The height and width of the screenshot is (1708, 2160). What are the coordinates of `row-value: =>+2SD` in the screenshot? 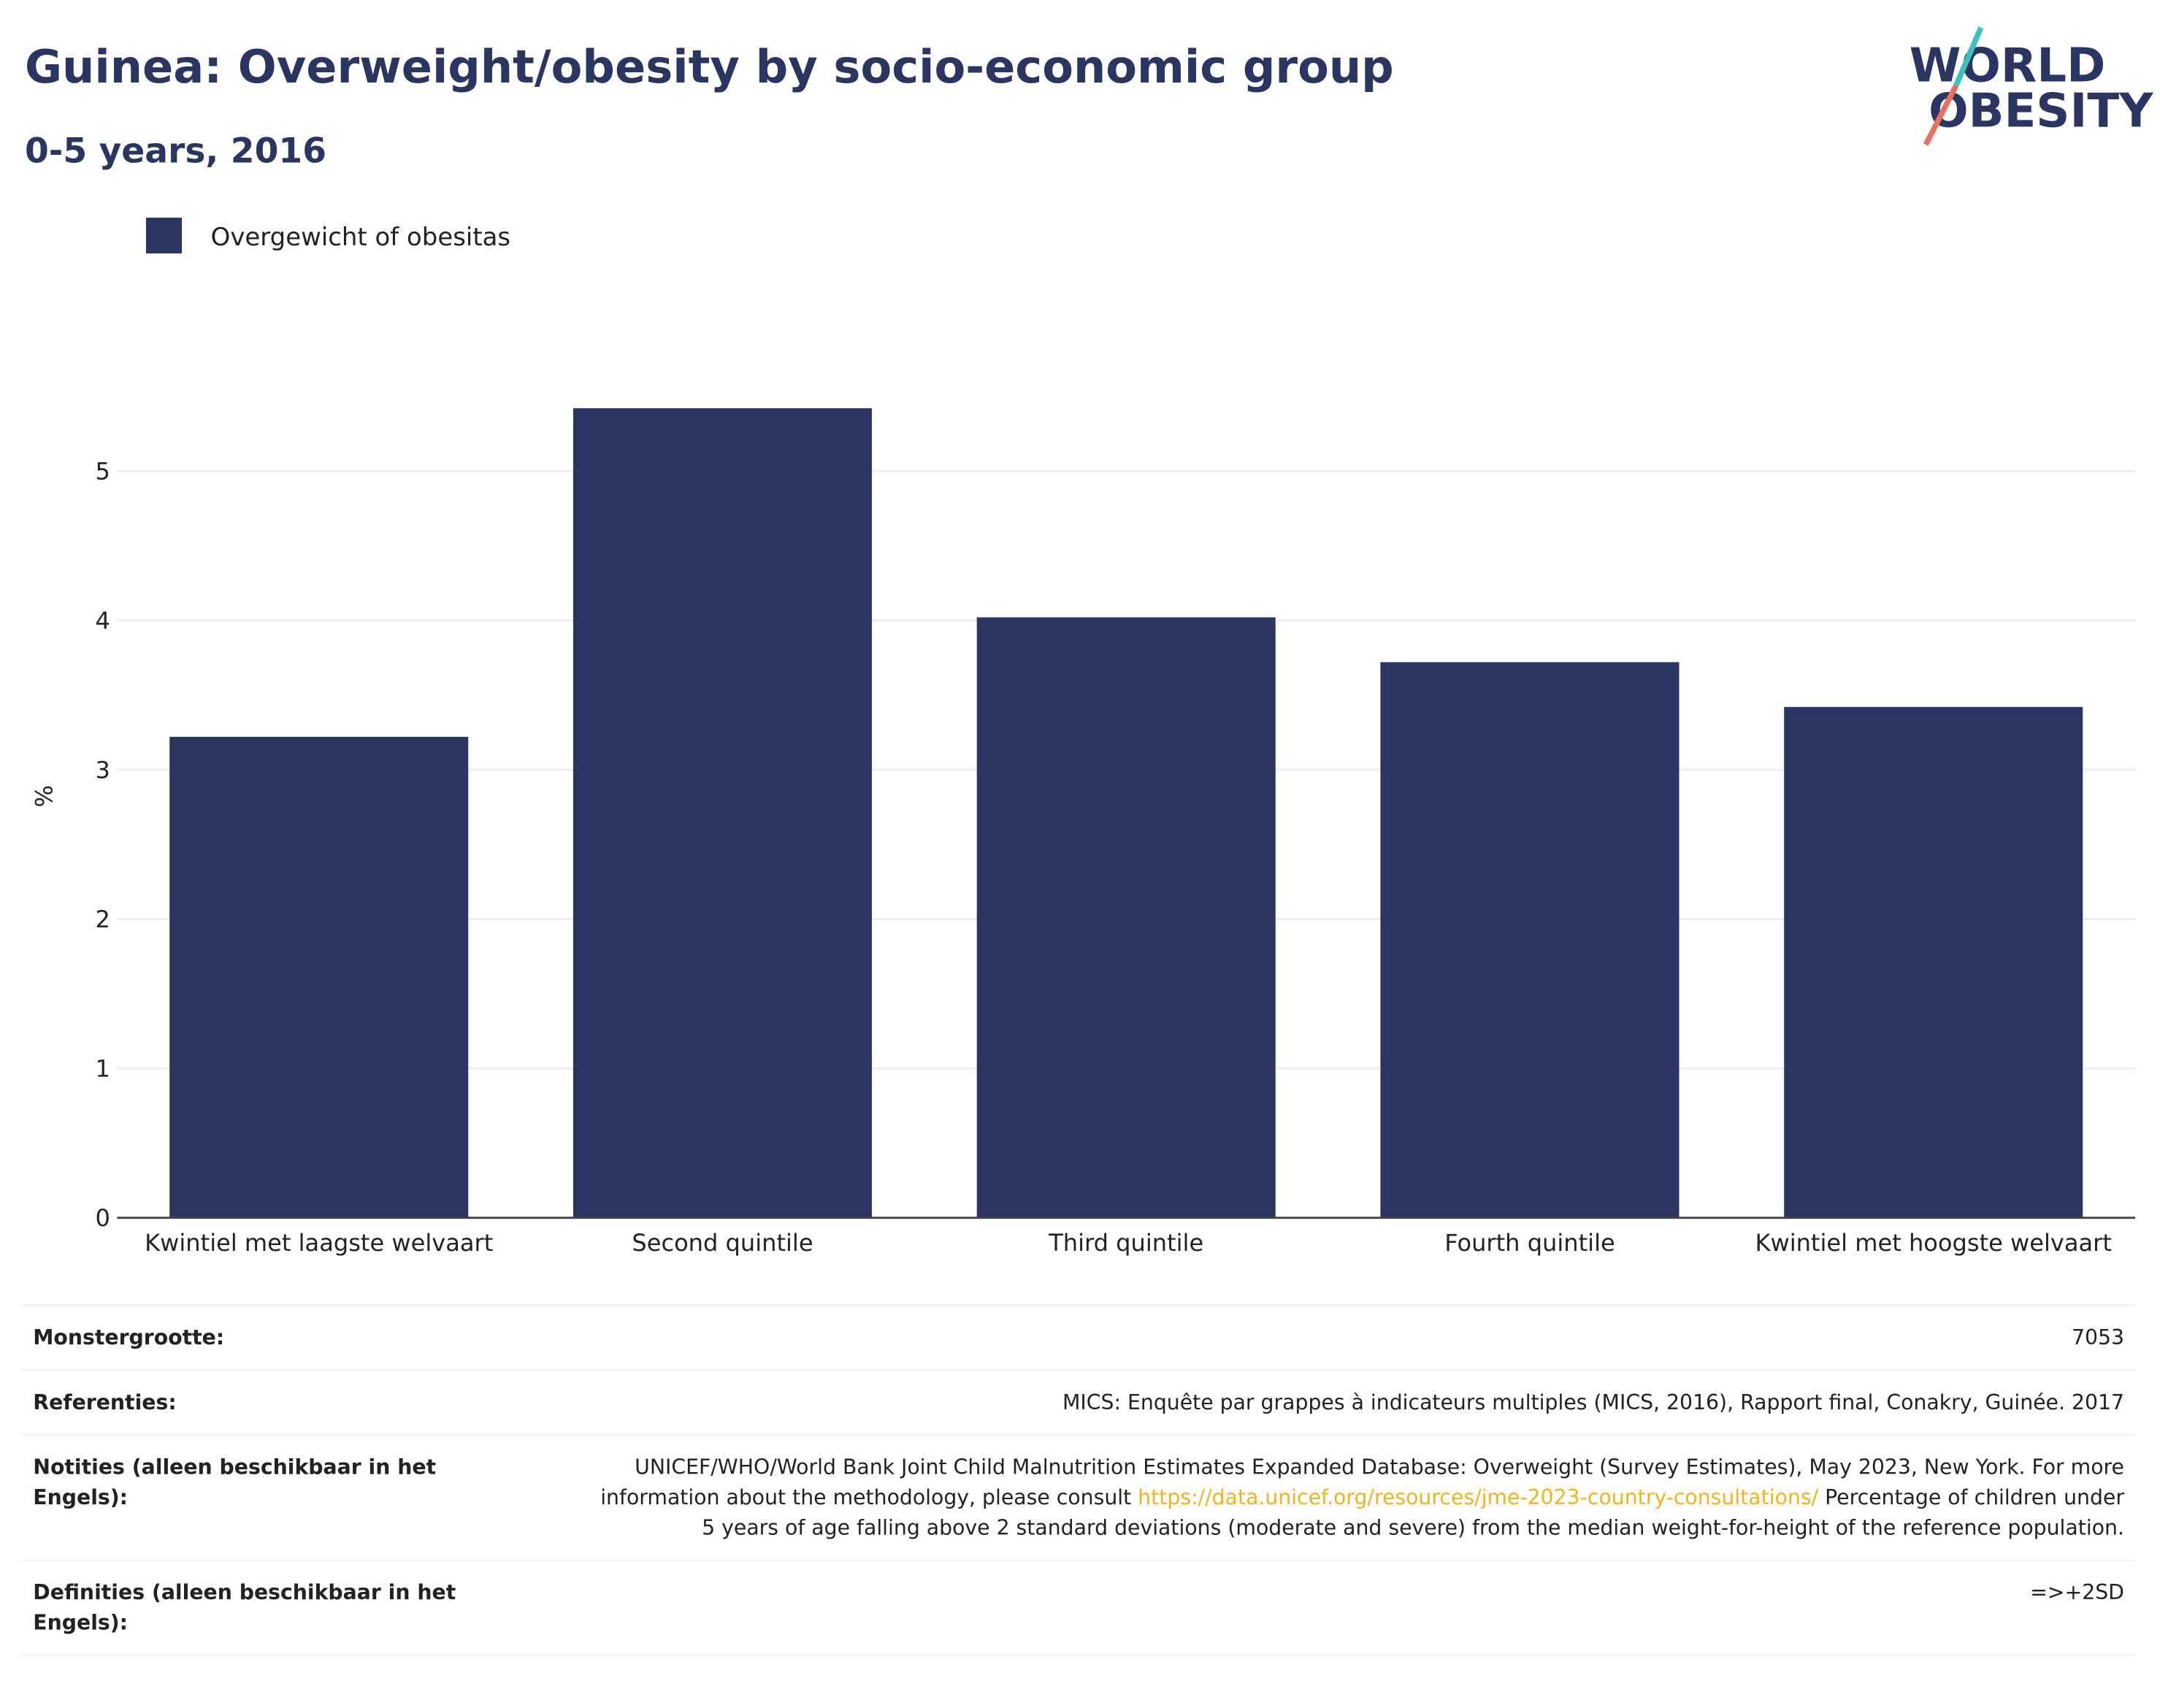 It's located at (2077, 1592).